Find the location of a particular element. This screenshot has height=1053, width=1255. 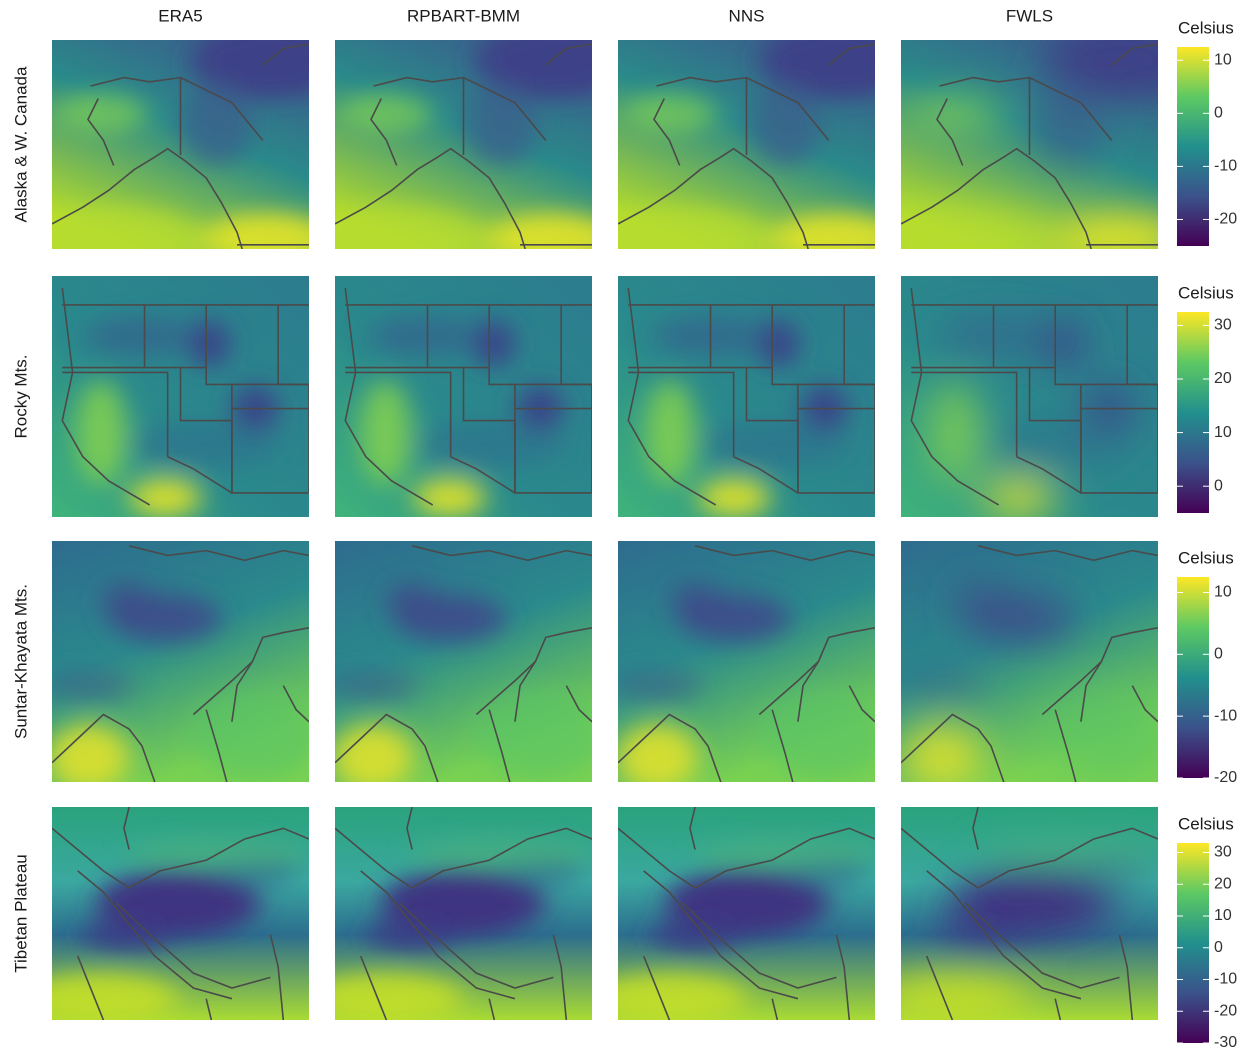

colorbar-tick-label: 30 is located at coordinates (1223, 325).